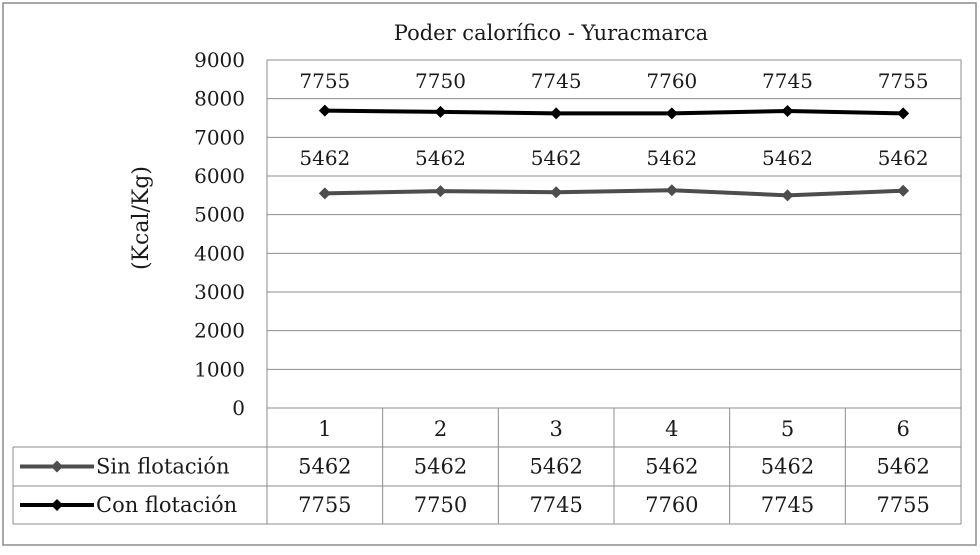  What do you see at coordinates (902, 429) in the screenshot?
I see `x-tick-label: 6` at bounding box center [902, 429].